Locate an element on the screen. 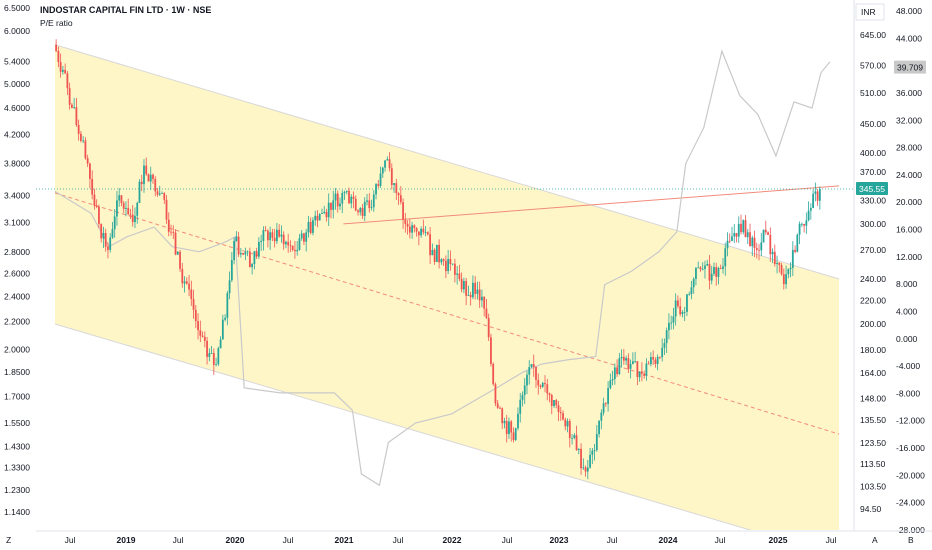 The width and height of the screenshot is (932, 550). price-axis-tick: 300.00 is located at coordinates (873, 224).